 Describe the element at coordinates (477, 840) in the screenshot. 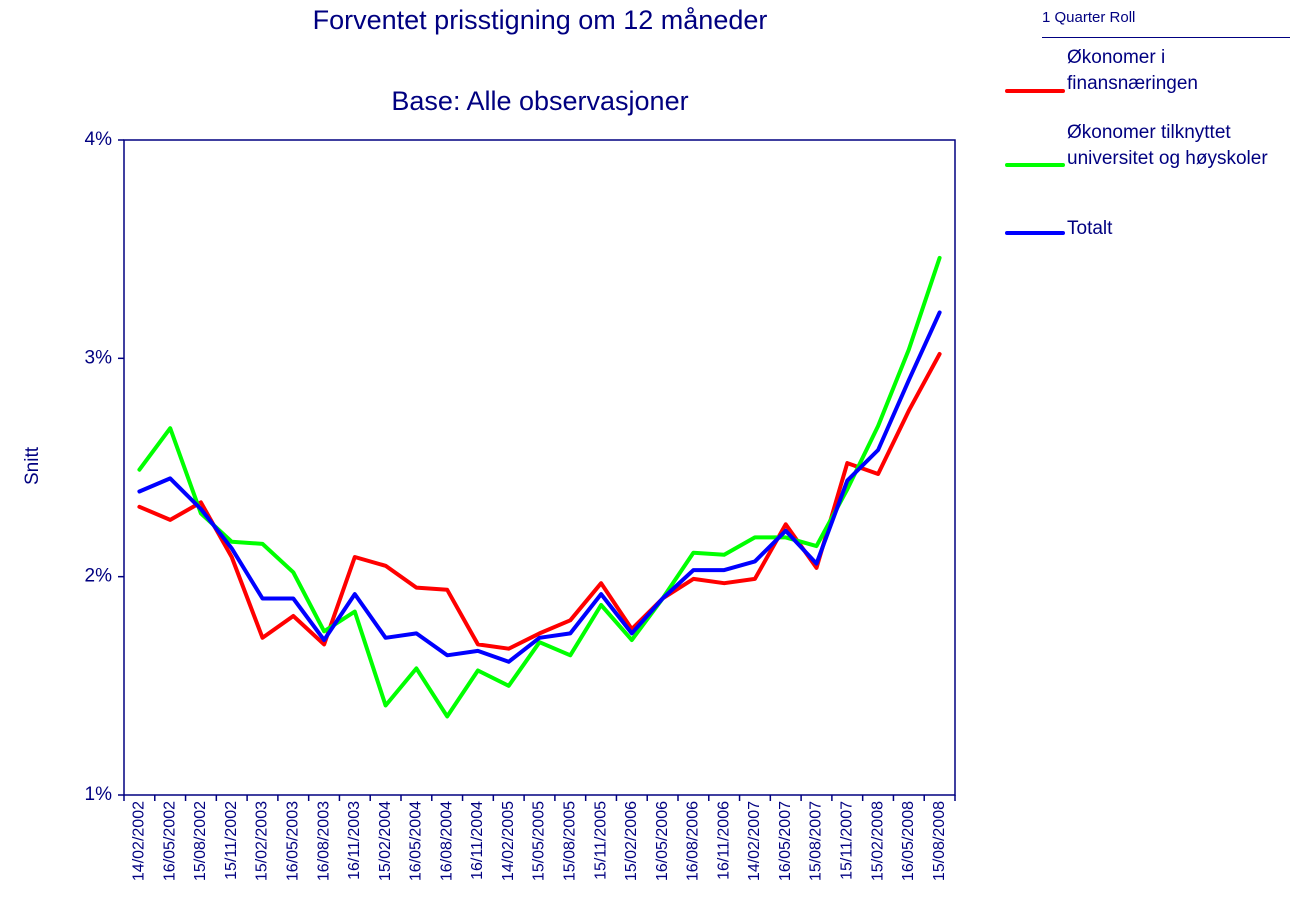

I see `x-tick-label: 16/11/2004` at that location.